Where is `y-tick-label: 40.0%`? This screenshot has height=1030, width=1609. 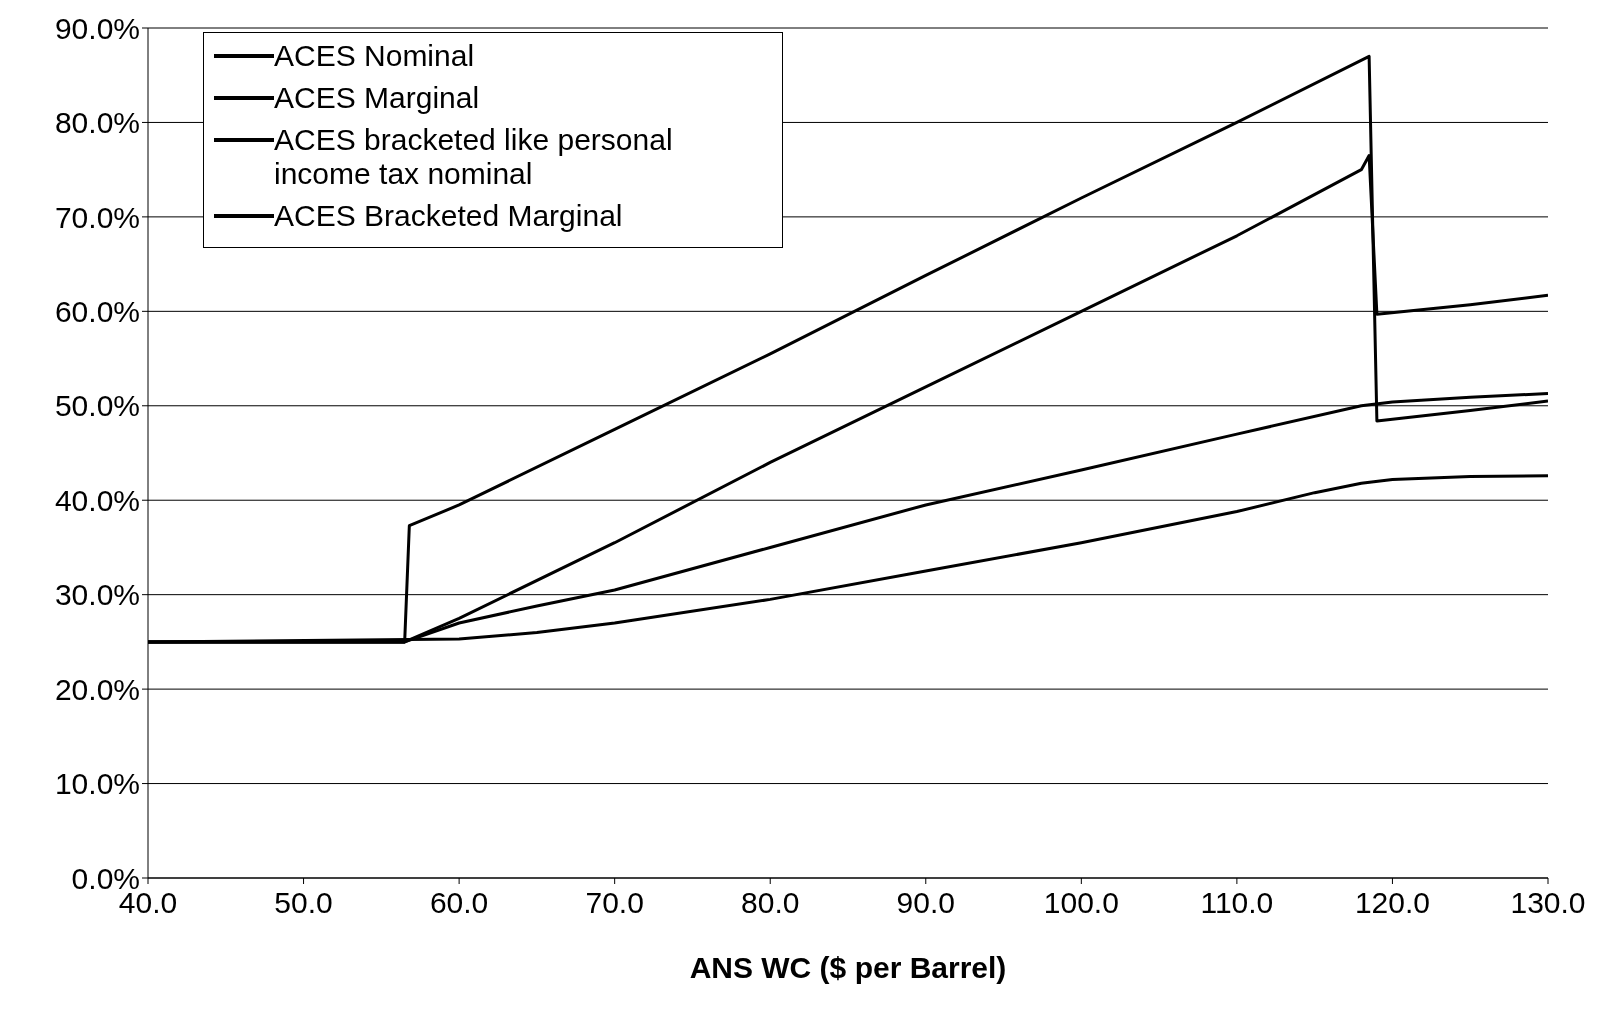 y-tick-label: 40.0% is located at coordinates (97, 500).